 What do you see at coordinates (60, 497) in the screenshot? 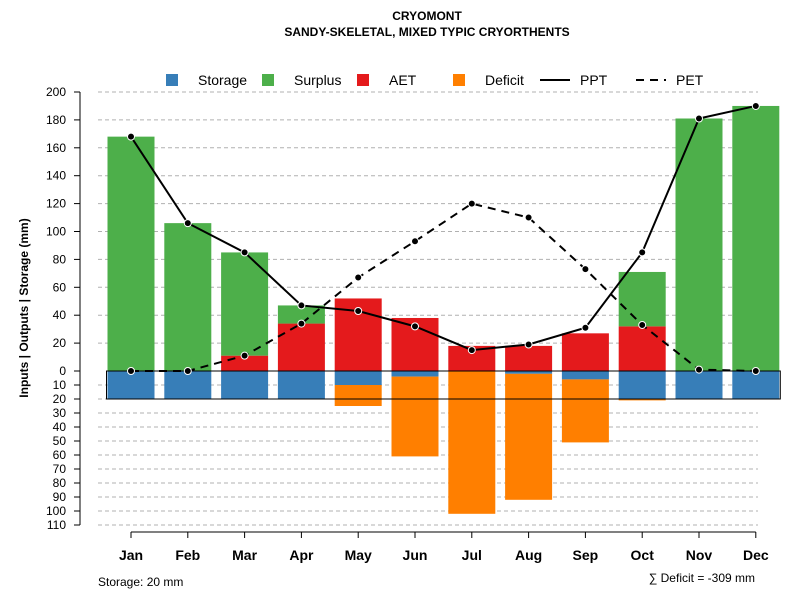
I see `y-tick-label: 90` at bounding box center [60, 497].